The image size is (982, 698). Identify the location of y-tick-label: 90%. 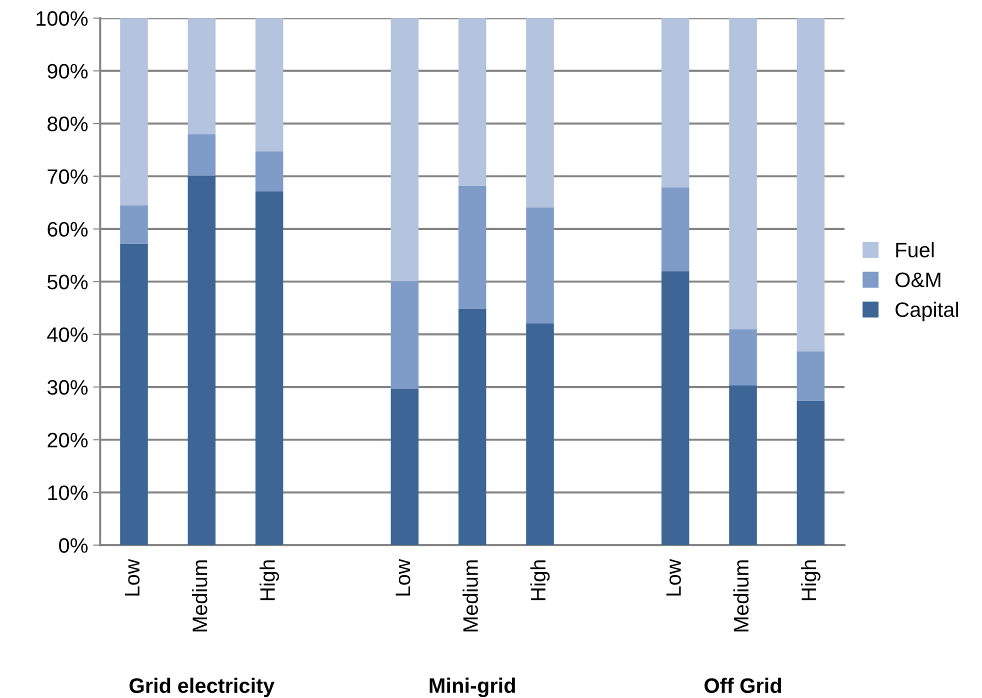
(68, 71).